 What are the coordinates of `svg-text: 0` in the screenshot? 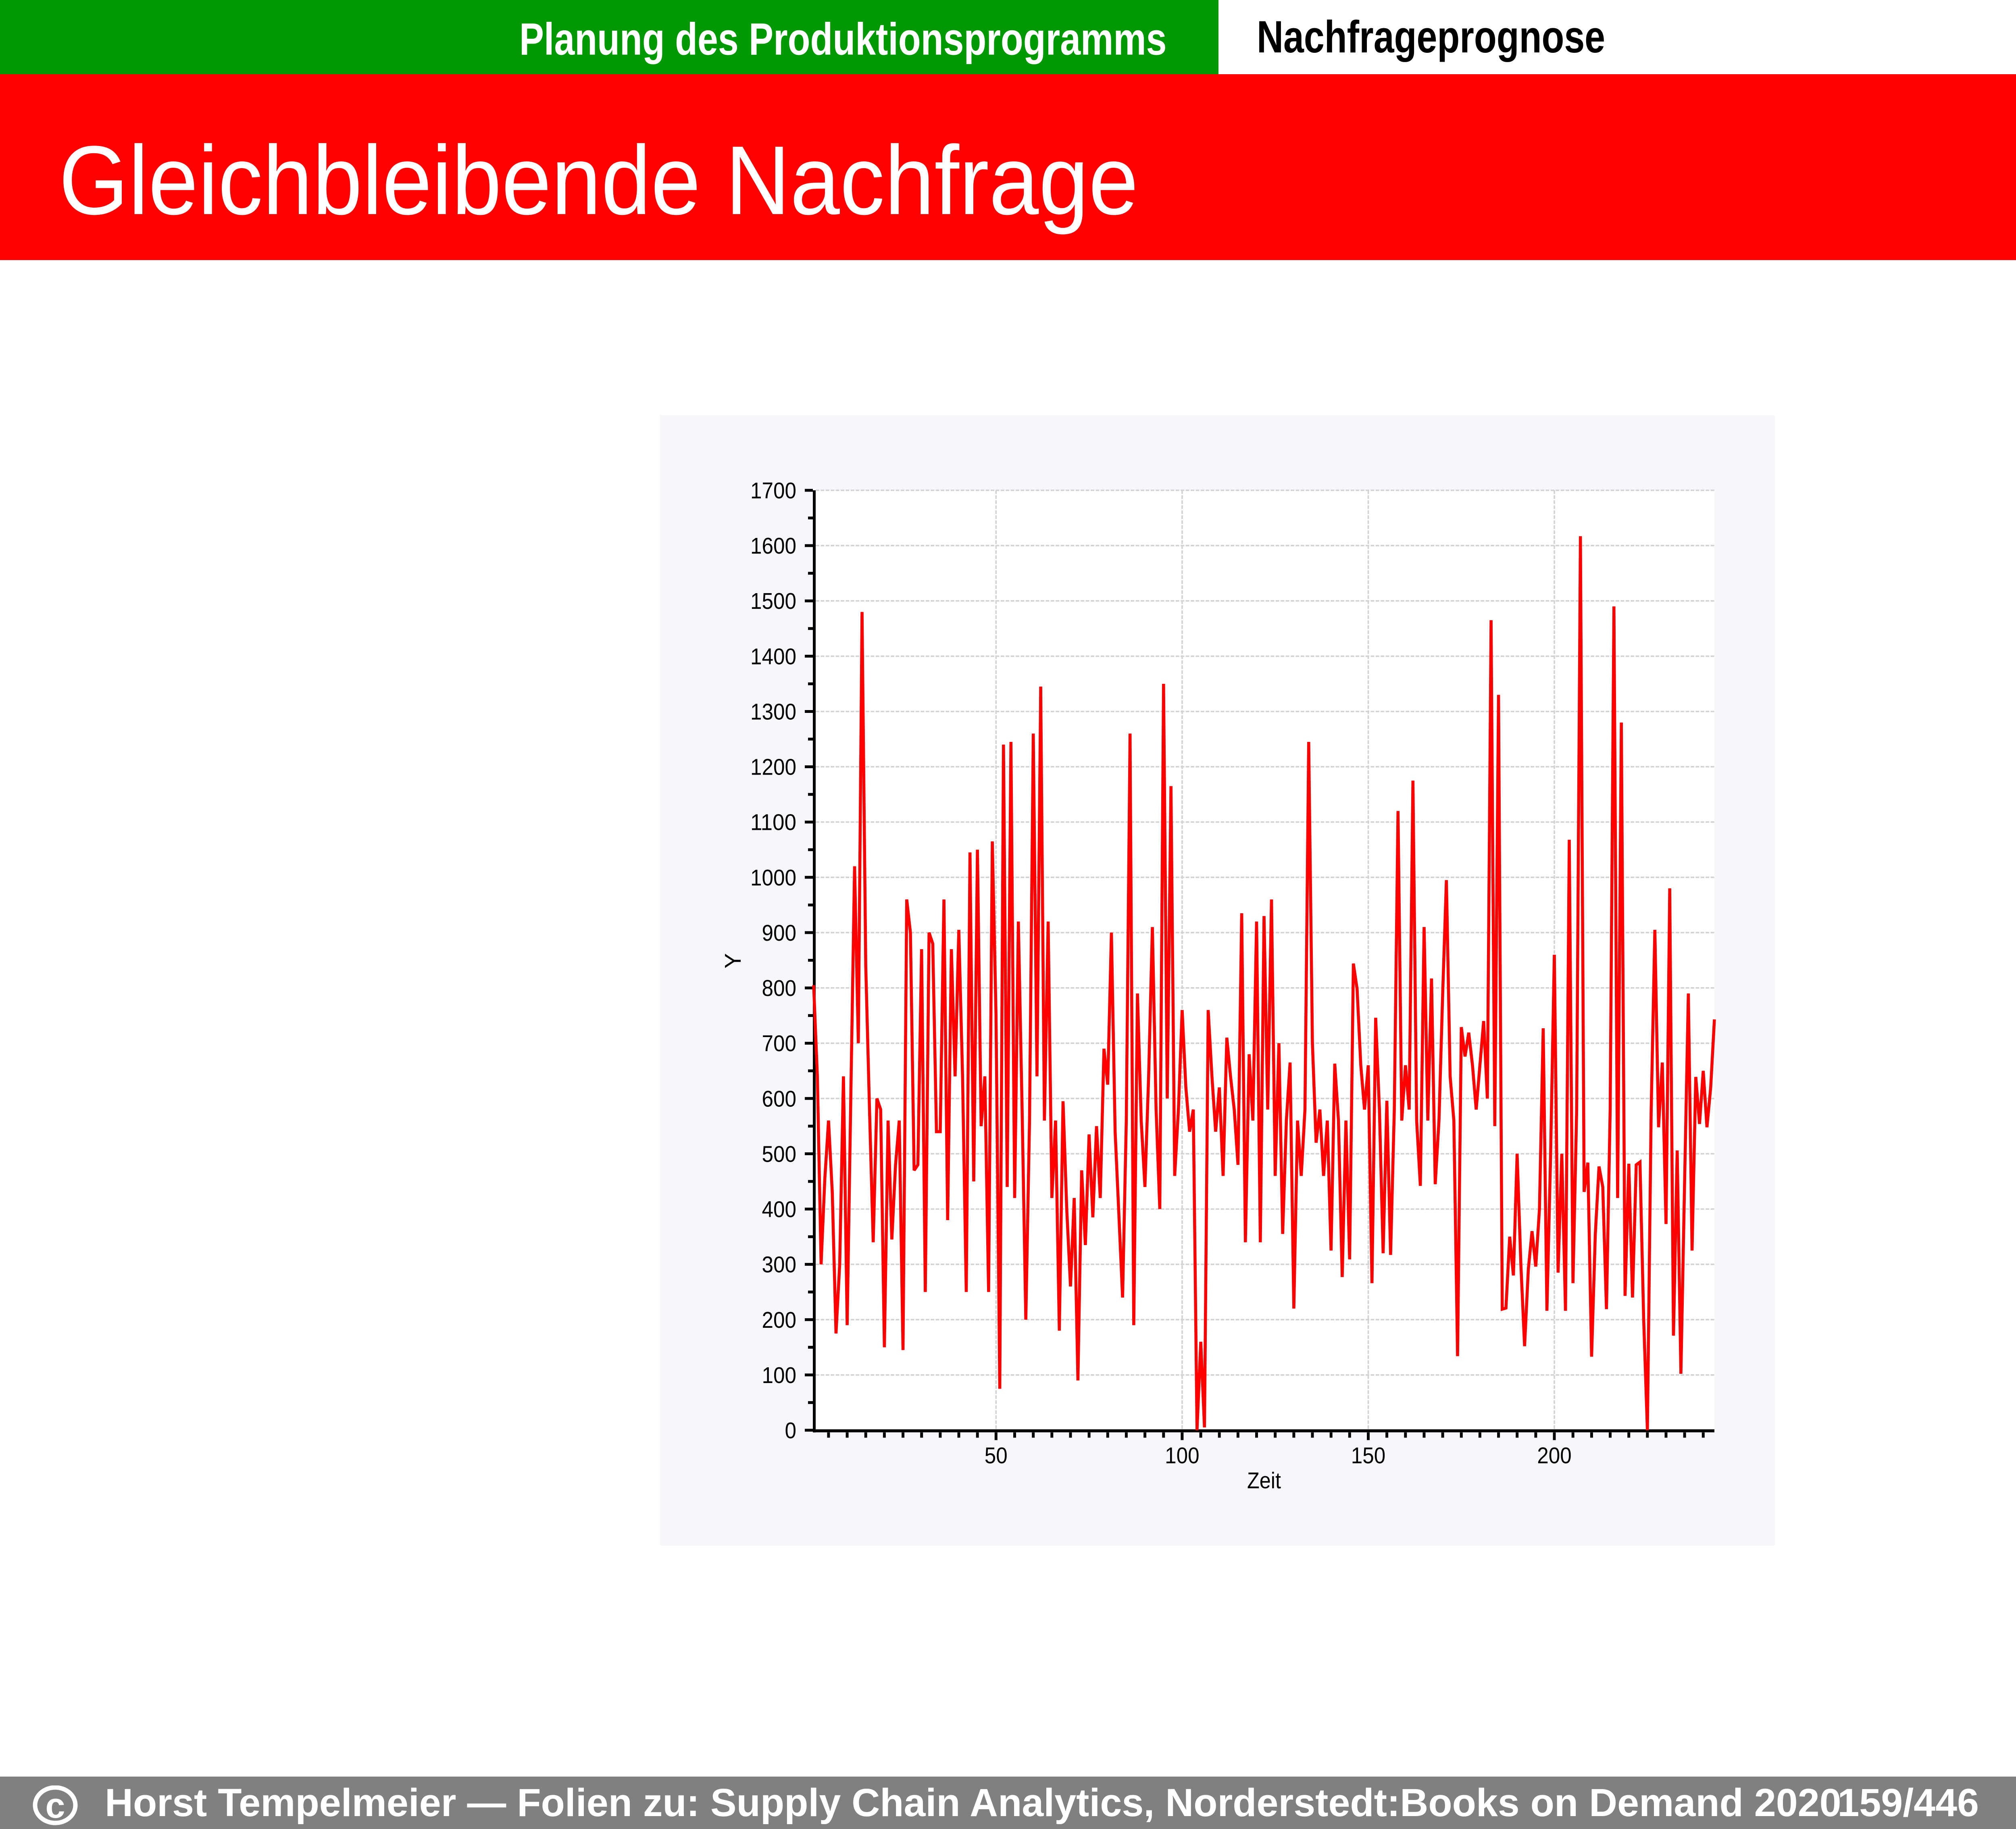 It's located at (791, 1431).